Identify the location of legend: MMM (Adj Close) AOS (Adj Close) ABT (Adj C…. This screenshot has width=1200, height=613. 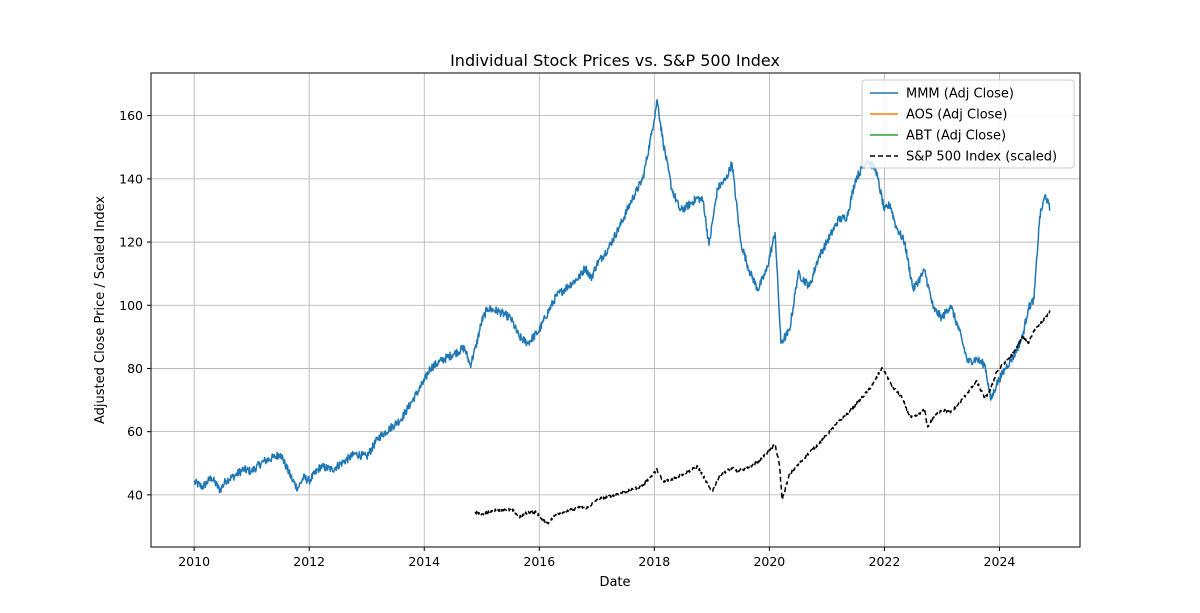
(968, 124).